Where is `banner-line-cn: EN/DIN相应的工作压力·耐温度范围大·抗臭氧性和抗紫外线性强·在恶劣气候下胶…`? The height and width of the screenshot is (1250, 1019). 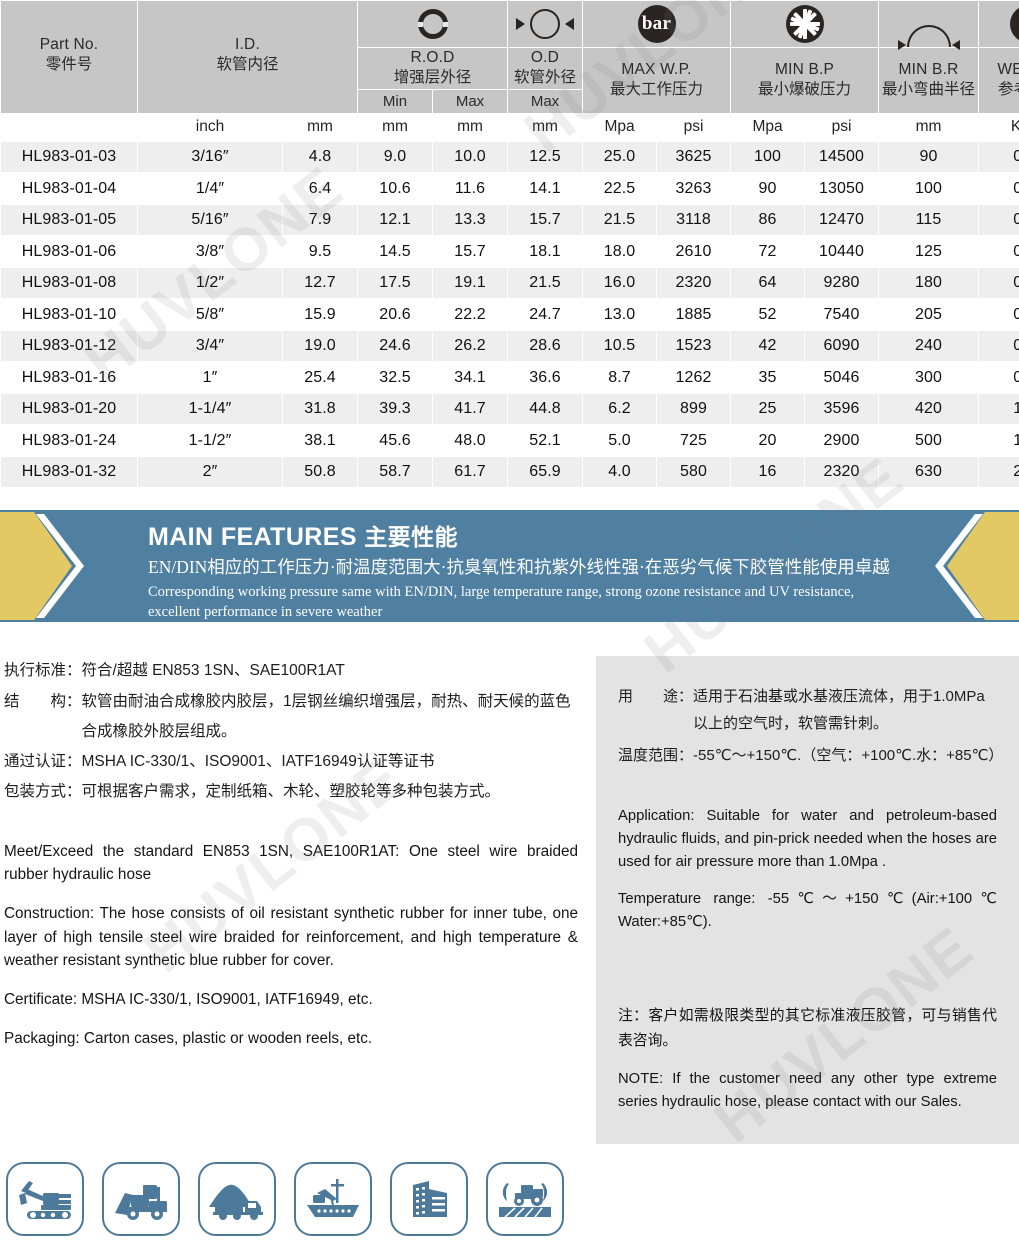 banner-line-cn: EN/DIN相应的工作压力·耐温度范围大·抗臭氧性和抗紫外线性强·在恶劣气候下胶… is located at coordinates (523, 568).